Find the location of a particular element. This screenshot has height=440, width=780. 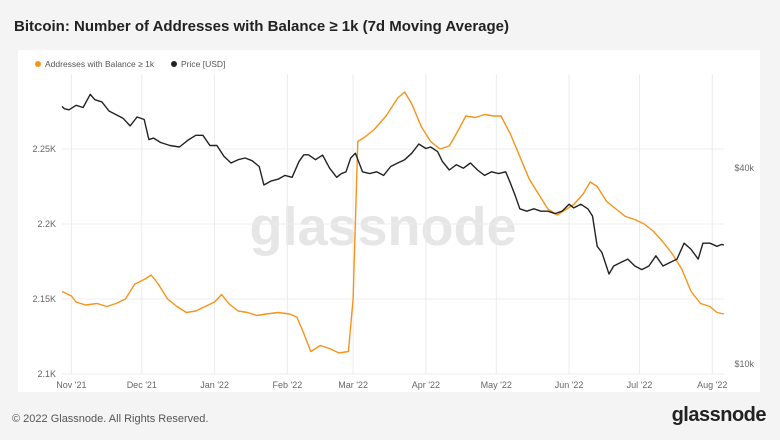

y-right-tick-label: $10k is located at coordinates (744, 364).